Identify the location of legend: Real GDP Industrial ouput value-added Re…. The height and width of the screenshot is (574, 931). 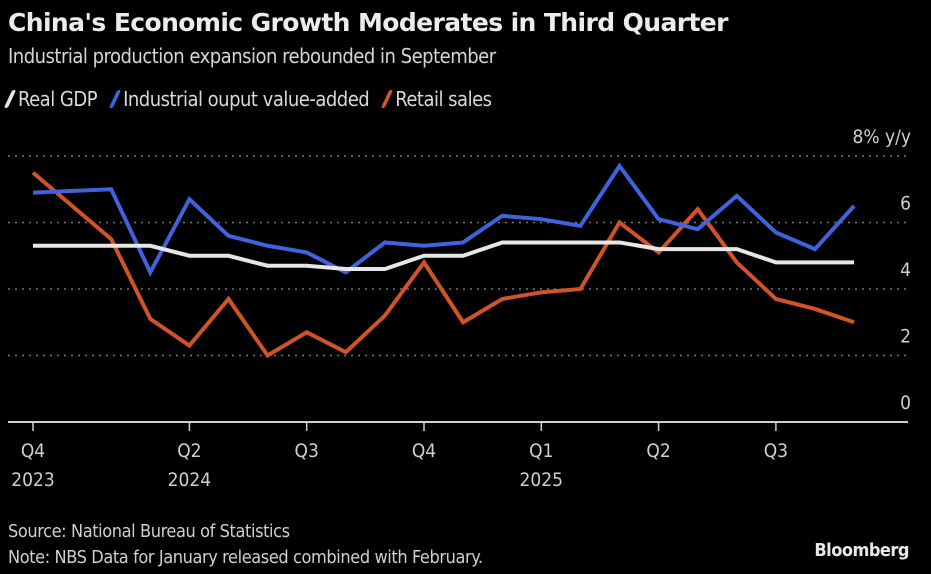
(247, 99).